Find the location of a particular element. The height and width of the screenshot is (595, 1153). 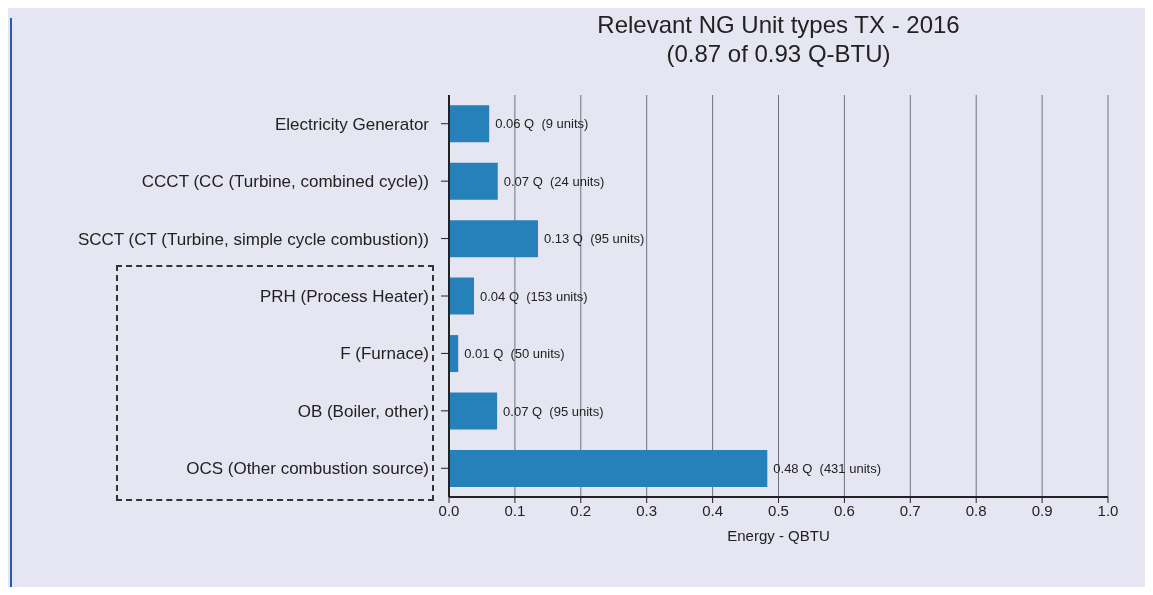

chart-title: Relevant NG Unit types TX - 2016 (0.87 of 0.93 Q-BTU) is located at coordinates (778, 39).